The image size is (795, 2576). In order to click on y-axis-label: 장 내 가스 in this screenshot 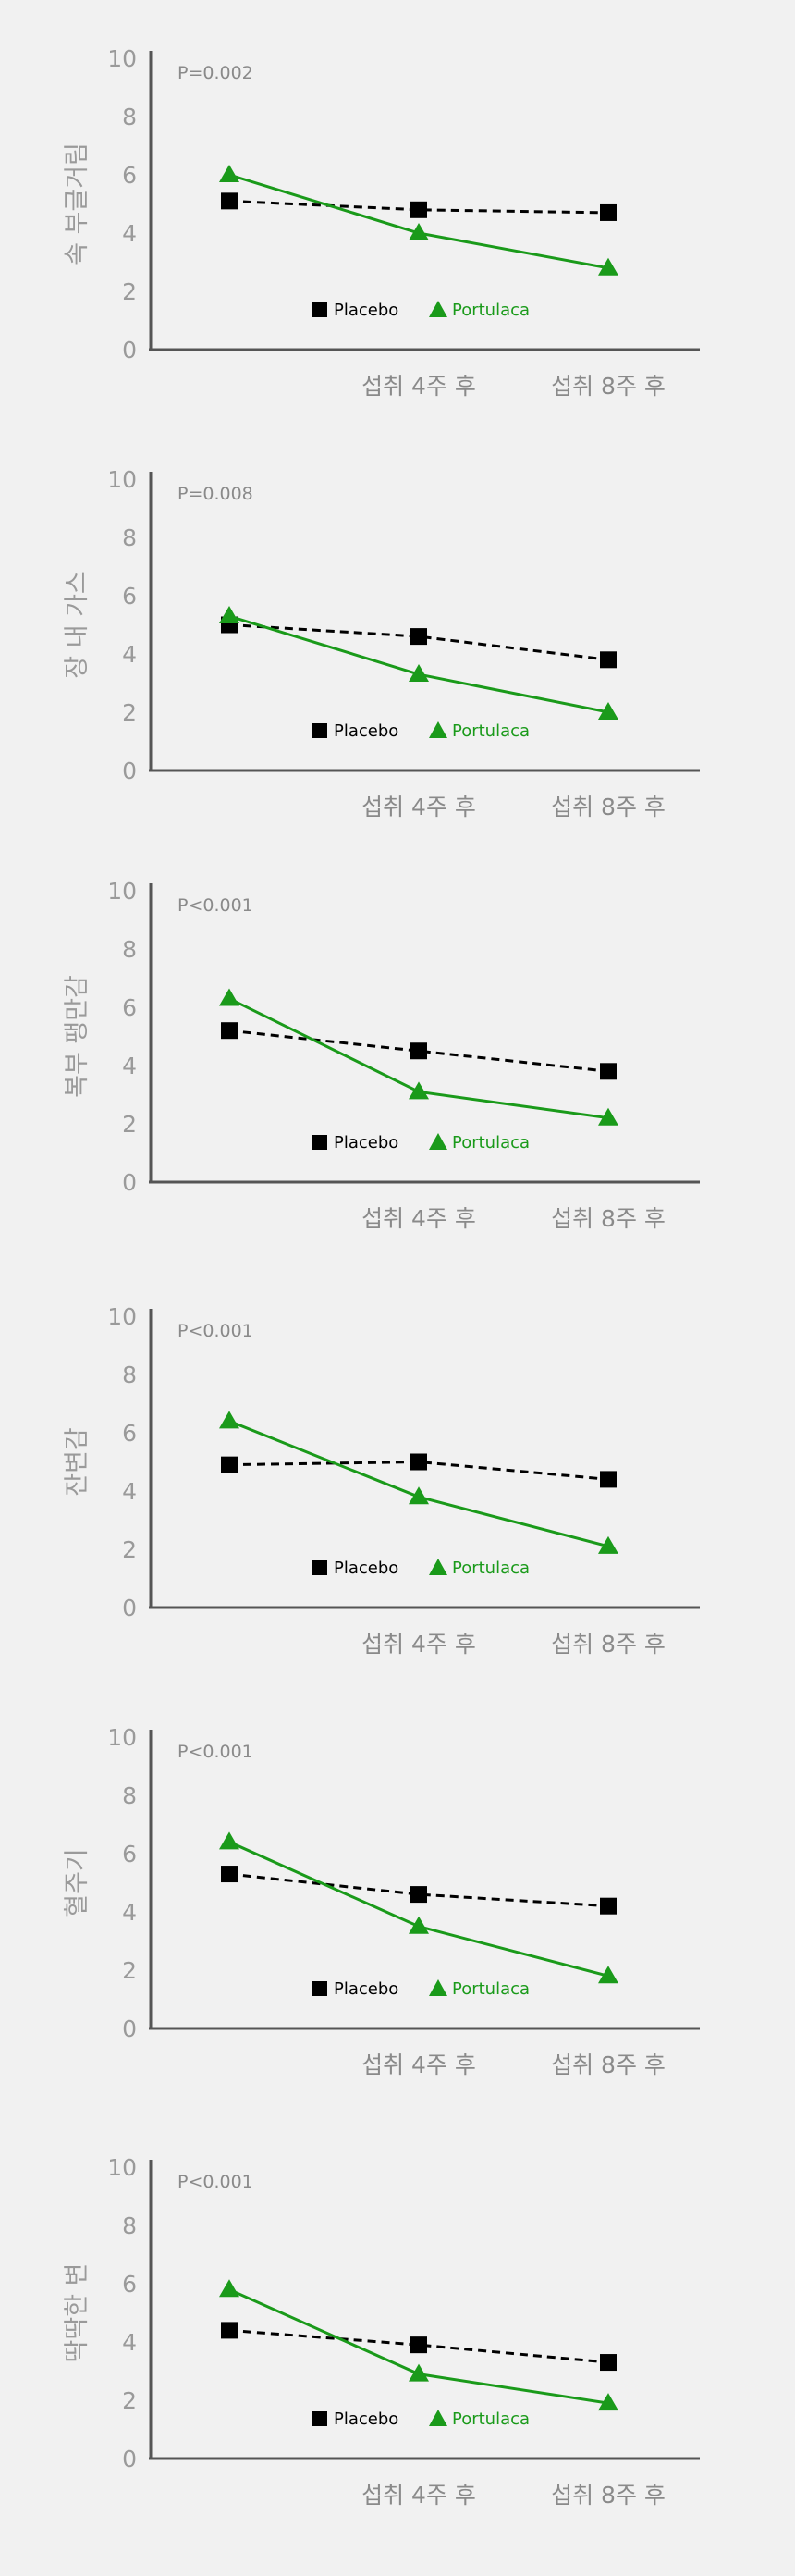, I will do `click(77, 625)`.